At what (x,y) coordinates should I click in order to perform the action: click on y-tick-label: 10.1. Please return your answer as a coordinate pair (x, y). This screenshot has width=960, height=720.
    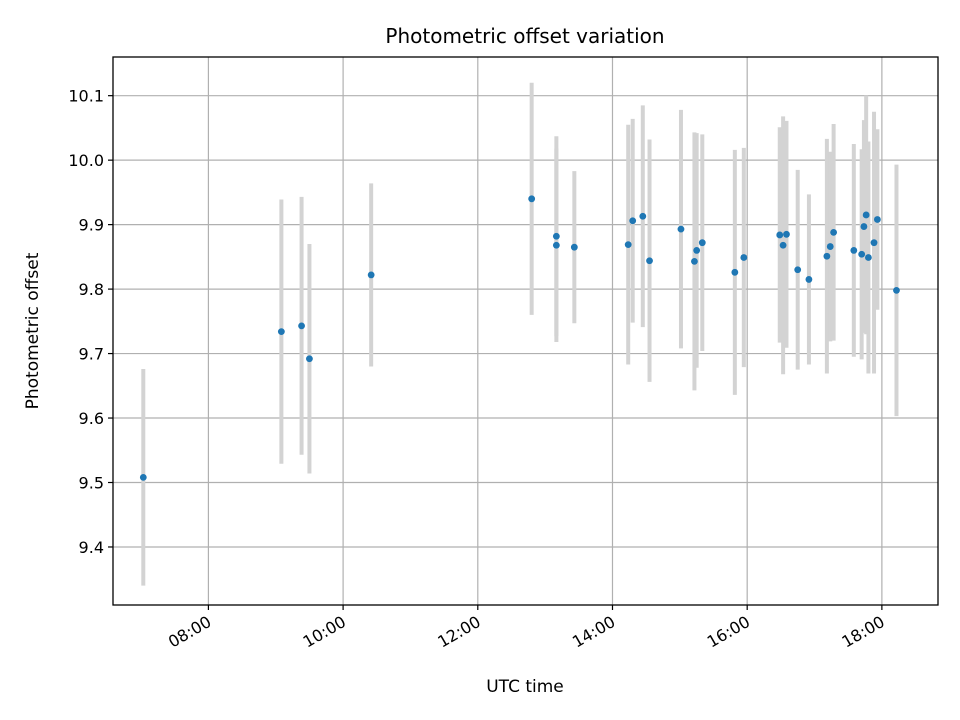
    Looking at the image, I should click on (86, 96).